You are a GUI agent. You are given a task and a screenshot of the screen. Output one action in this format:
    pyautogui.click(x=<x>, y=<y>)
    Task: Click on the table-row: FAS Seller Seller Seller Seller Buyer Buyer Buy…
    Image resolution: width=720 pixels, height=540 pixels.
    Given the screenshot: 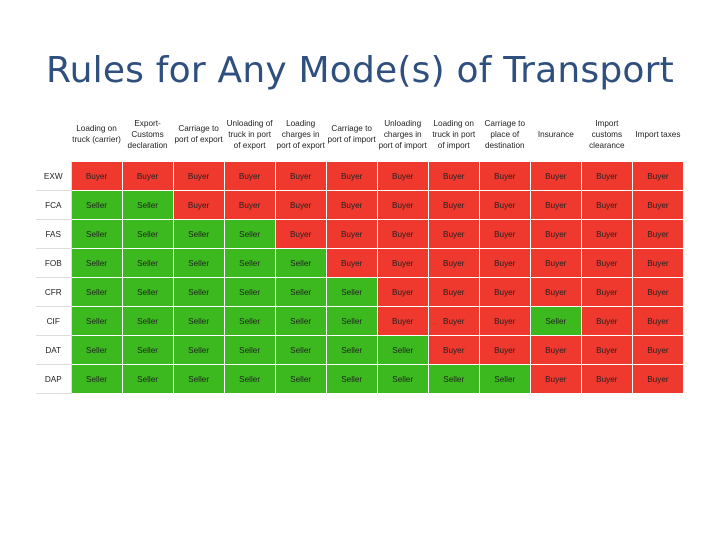 What is the action you would take?
    pyautogui.click(x=360, y=234)
    